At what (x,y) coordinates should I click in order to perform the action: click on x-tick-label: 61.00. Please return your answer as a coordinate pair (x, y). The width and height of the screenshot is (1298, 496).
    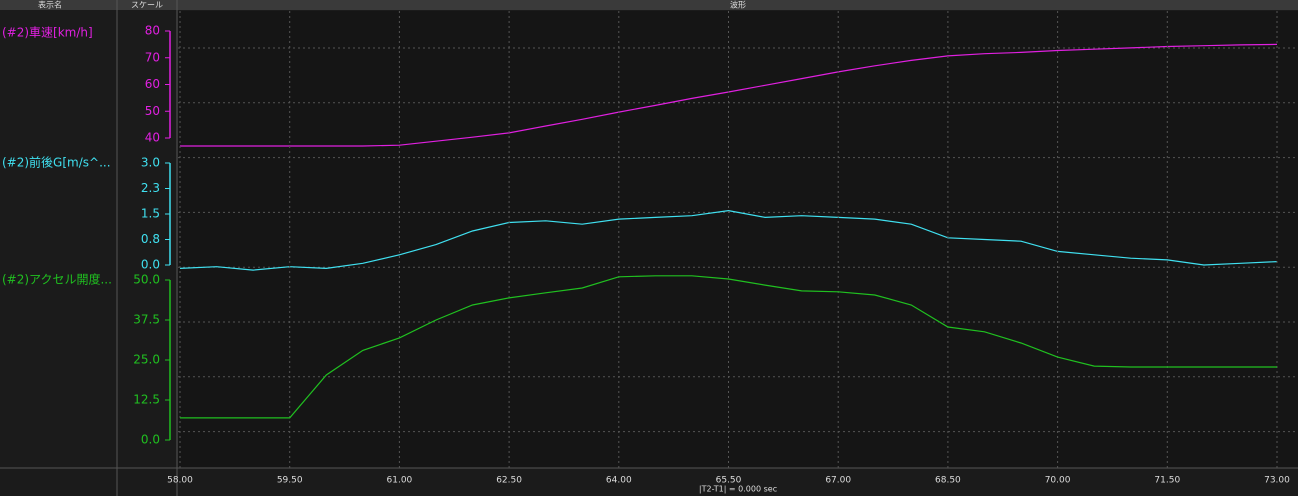
    Looking at the image, I should click on (400, 481).